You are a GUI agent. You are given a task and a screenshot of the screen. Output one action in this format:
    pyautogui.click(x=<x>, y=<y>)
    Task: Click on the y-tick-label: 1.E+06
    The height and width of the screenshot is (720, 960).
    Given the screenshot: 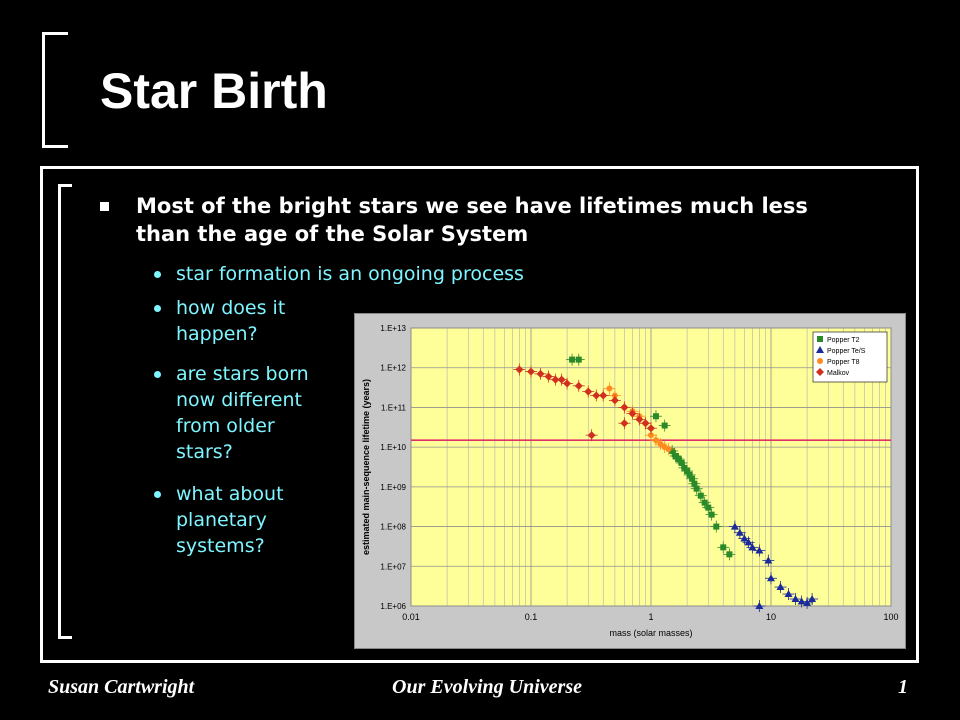 What is the action you would take?
    pyautogui.click(x=393, y=606)
    